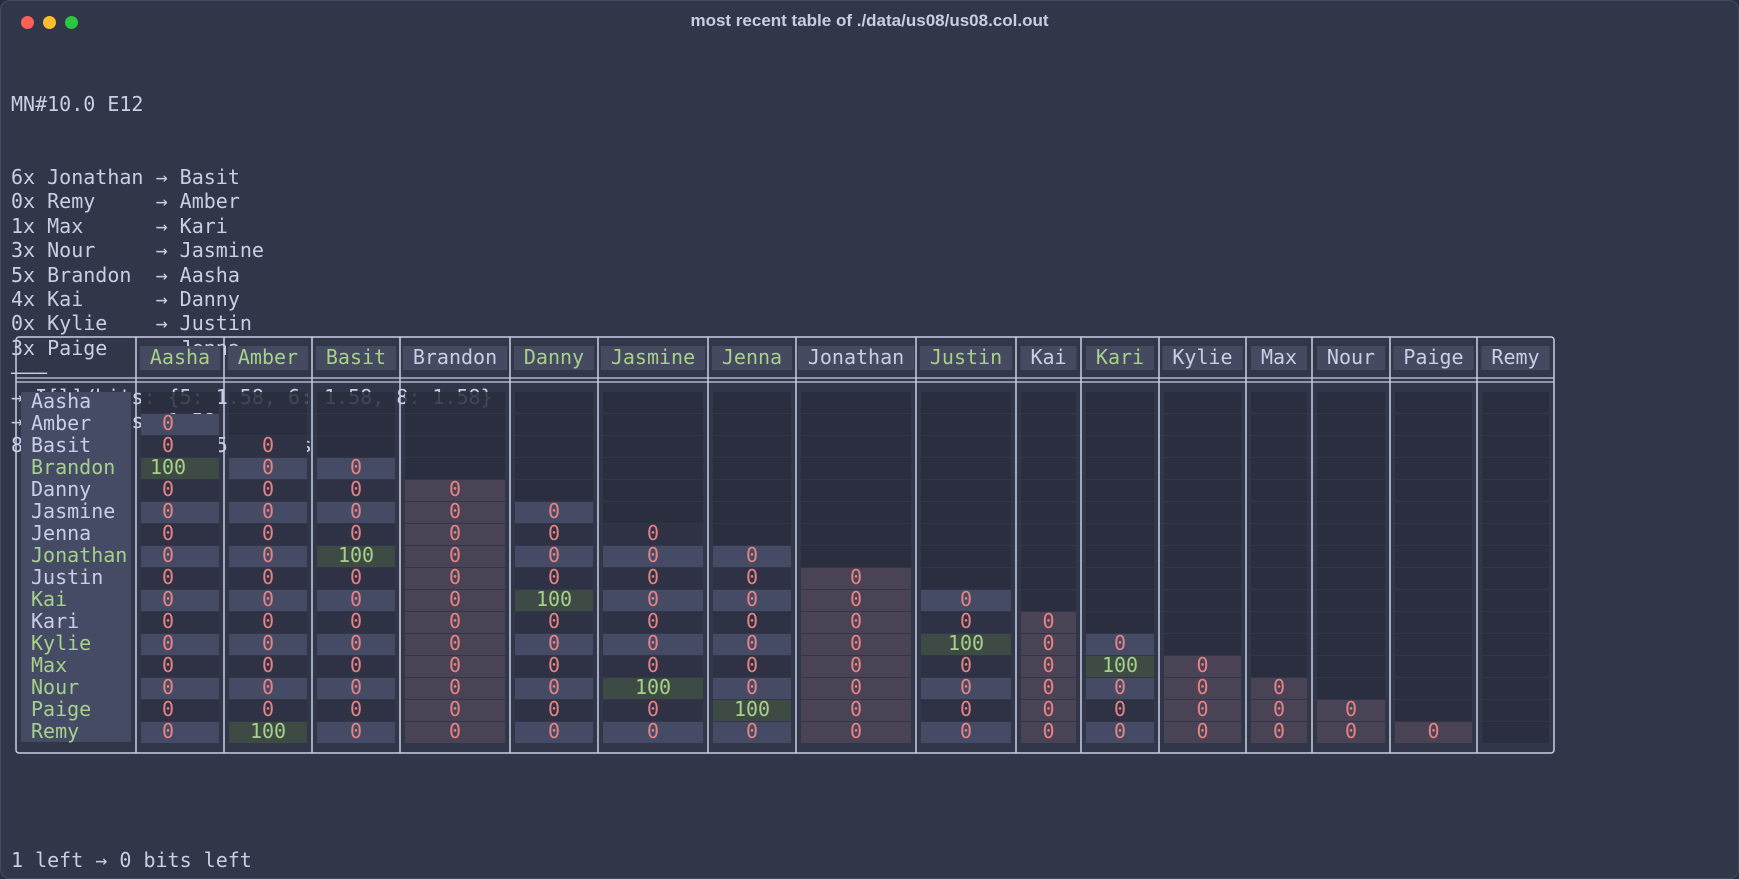 This screenshot has width=1739, height=879. I want to click on column-header-max: Max, so click(1279, 357).